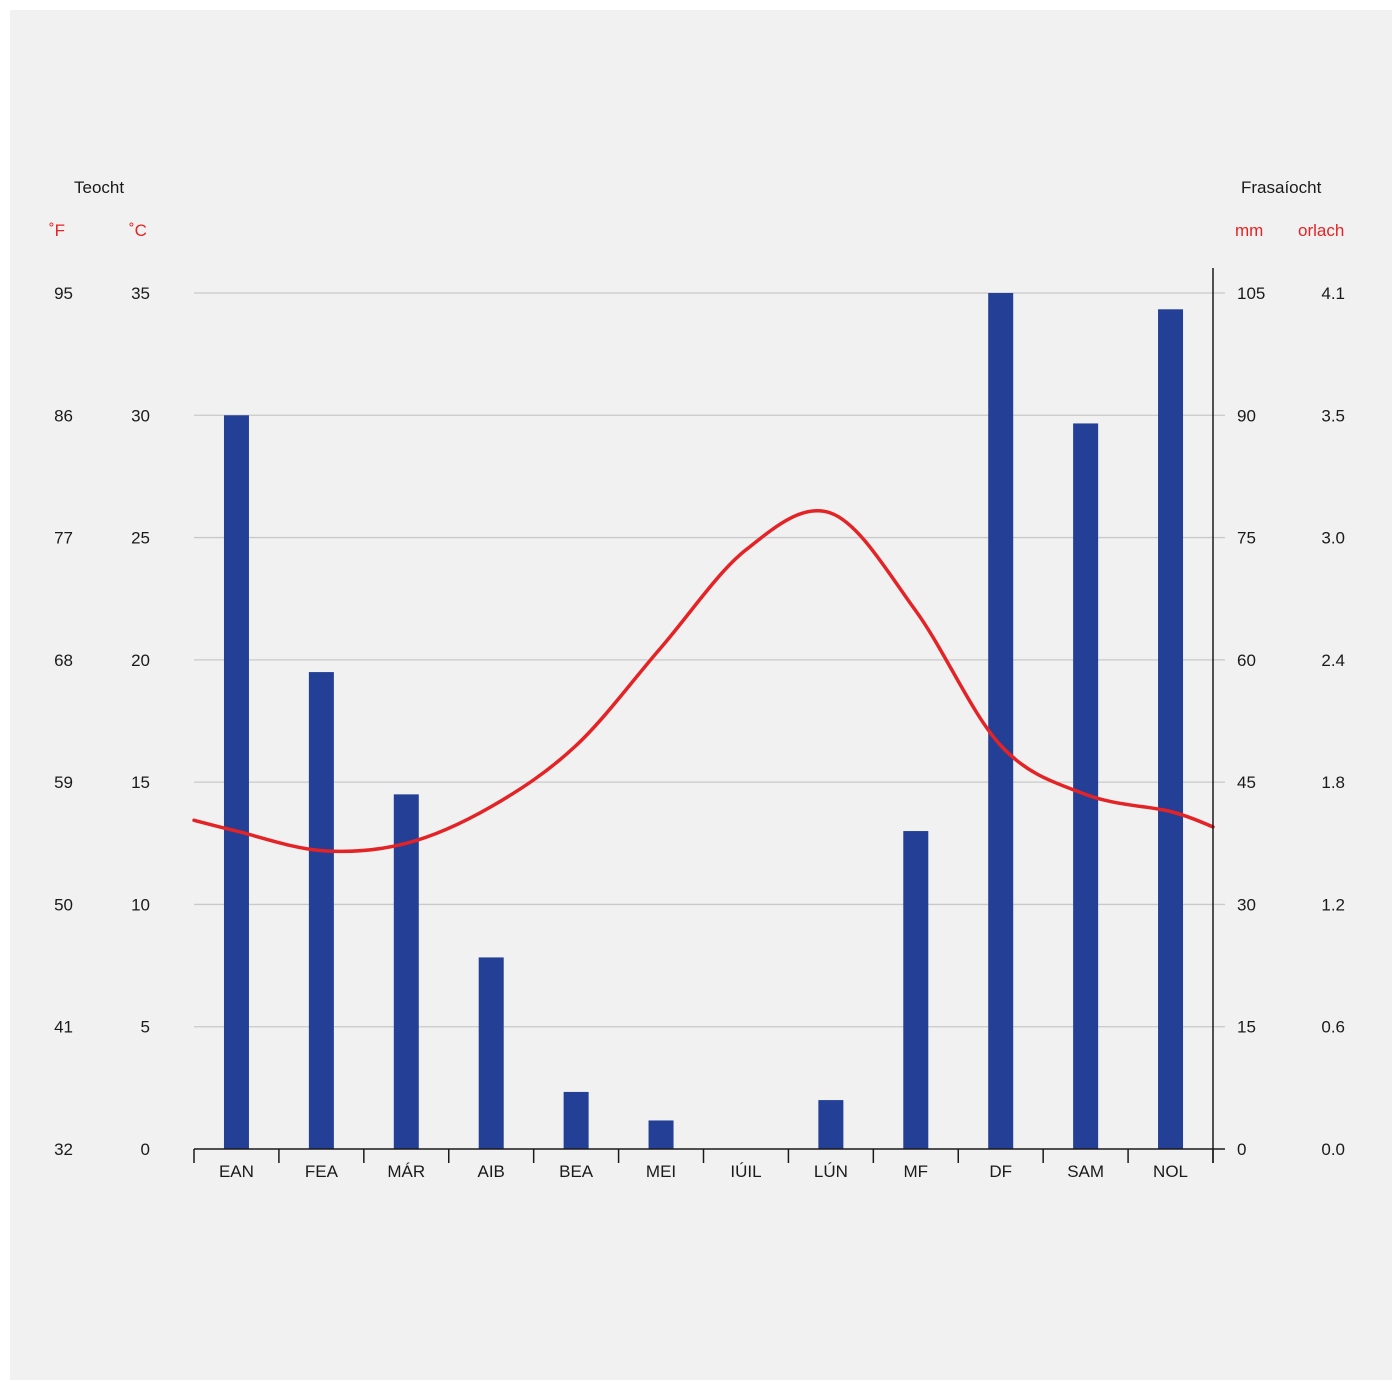 This screenshot has width=1396, height=1382. I want to click on tick-label-mm: 0, so click(1241, 1149).